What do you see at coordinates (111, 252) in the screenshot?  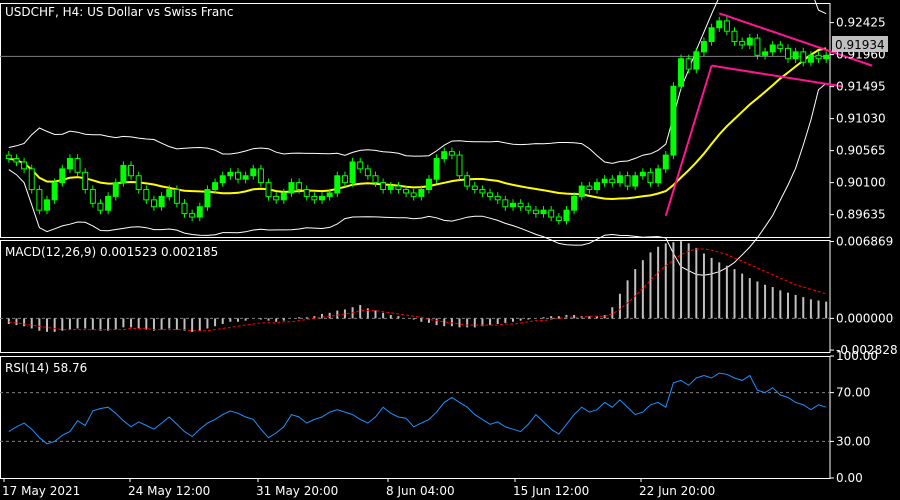 I see `macd-label: MACD(12,26,9) 0.001523 0.002185` at bounding box center [111, 252].